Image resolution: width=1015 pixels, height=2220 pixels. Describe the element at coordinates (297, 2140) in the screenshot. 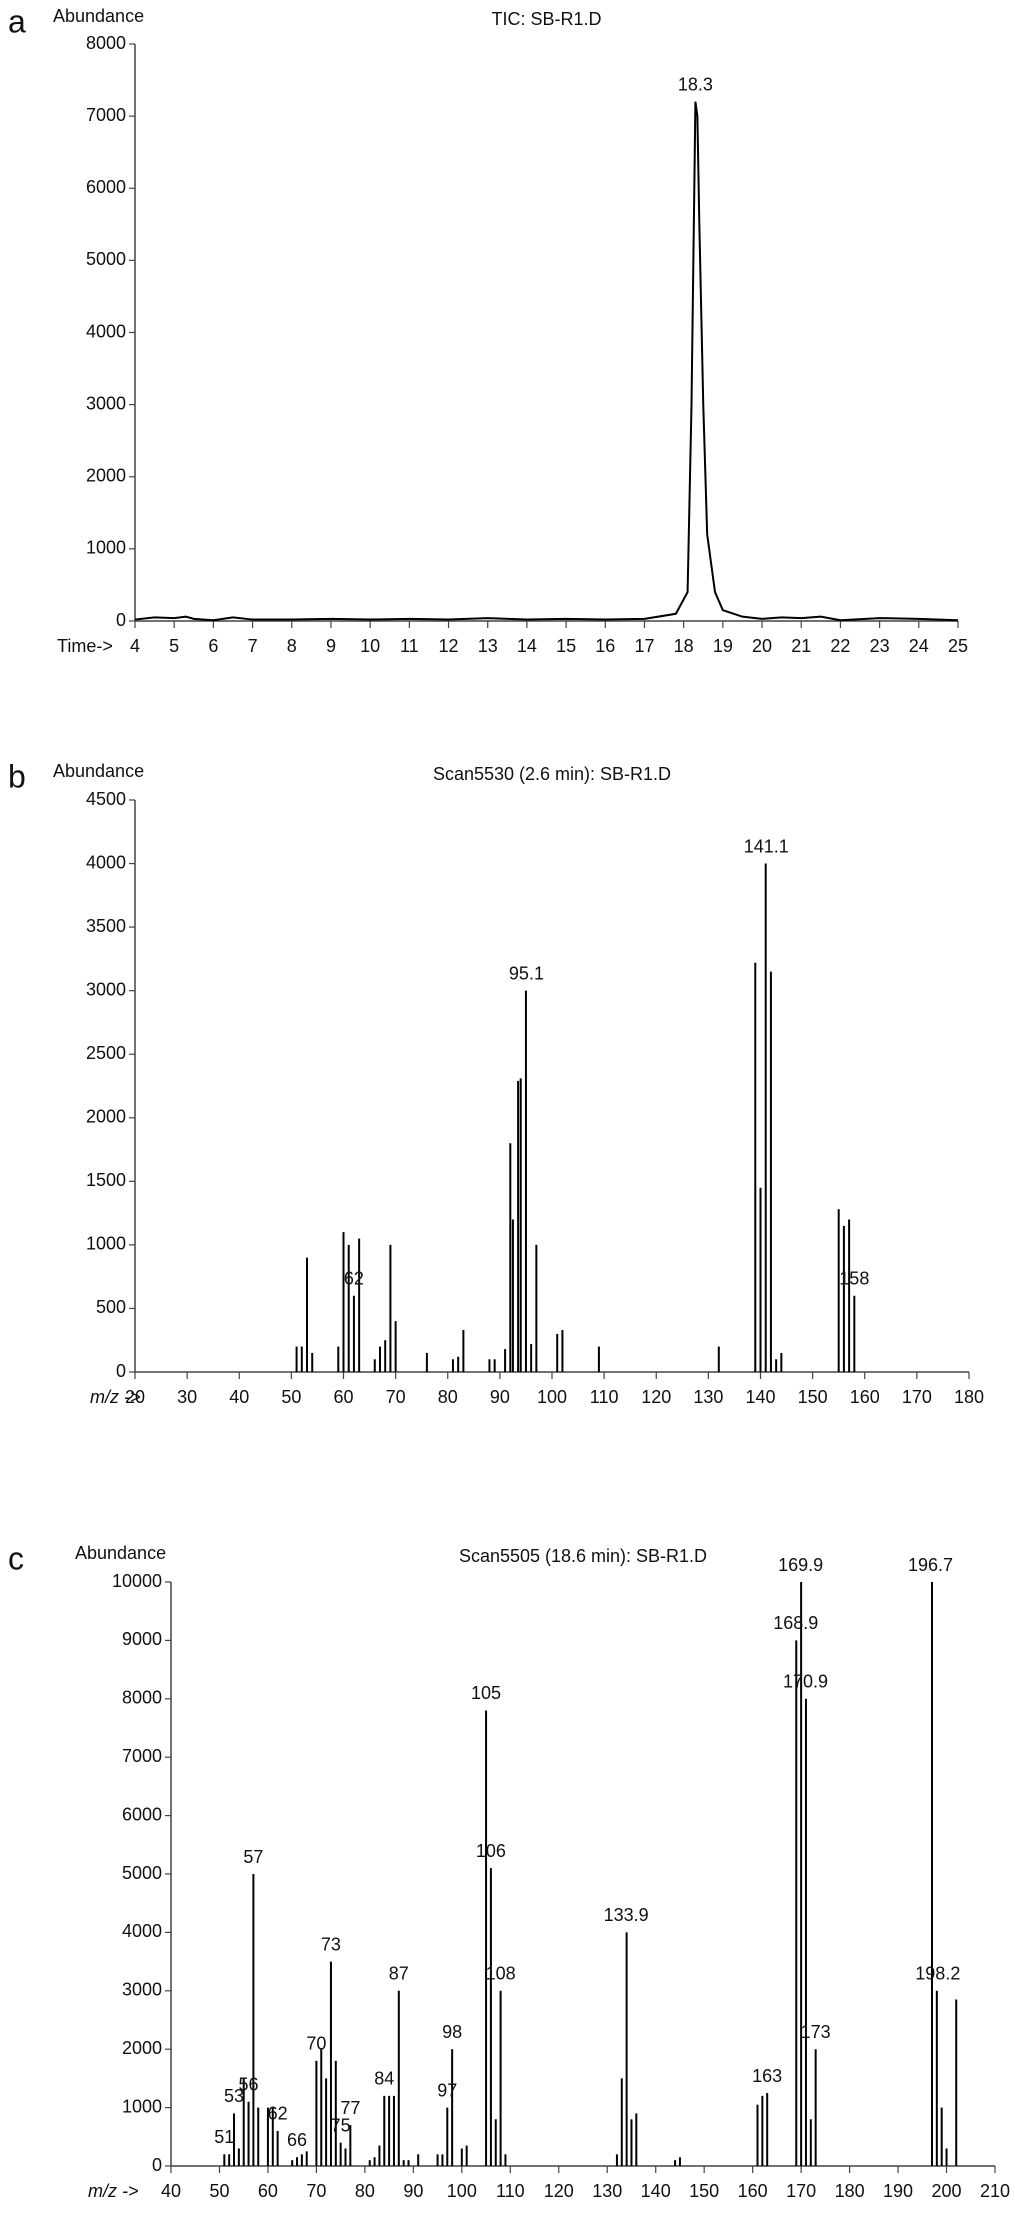

I see `peak-label: 66` at that location.